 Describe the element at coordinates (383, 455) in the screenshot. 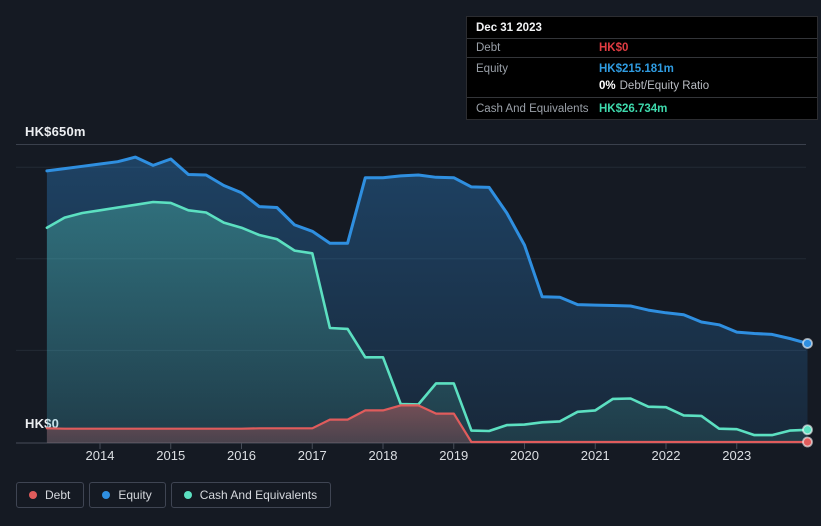

I see `x-tick-label-2018: 2018` at that location.